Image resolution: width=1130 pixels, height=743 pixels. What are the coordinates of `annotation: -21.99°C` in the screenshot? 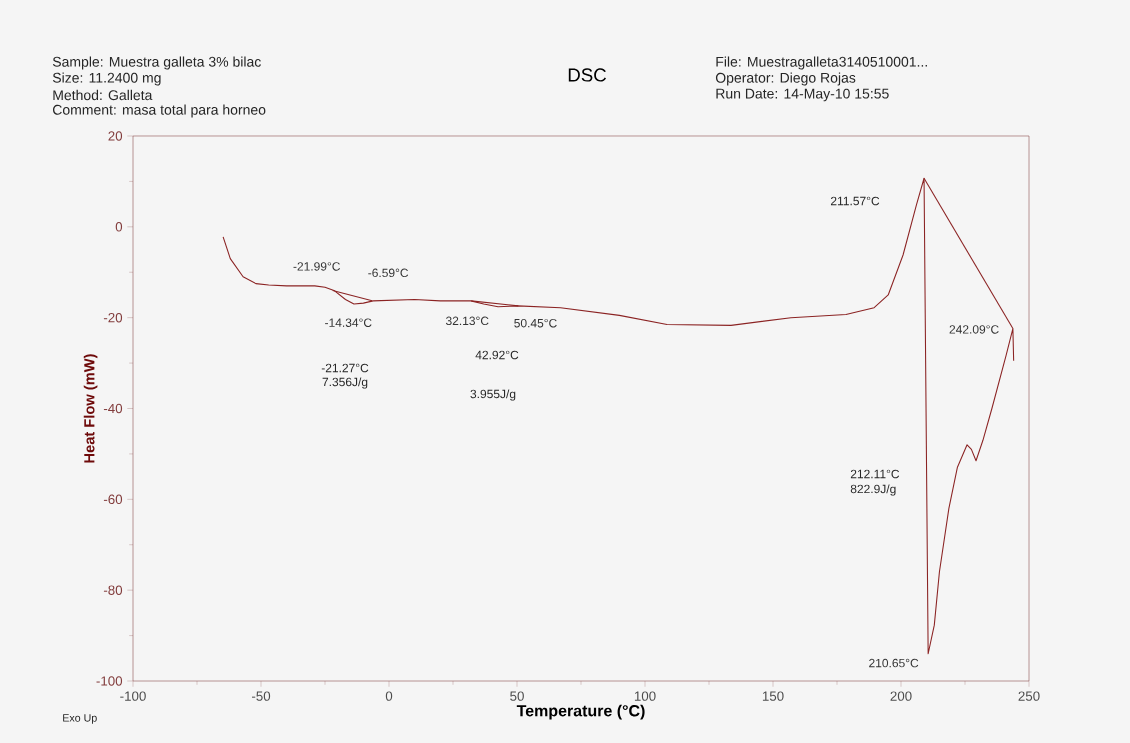 It's located at (317, 266).